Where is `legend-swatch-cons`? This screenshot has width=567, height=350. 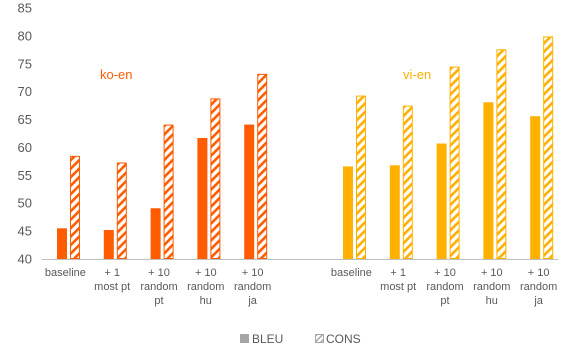 legend-swatch-cons is located at coordinates (319, 338).